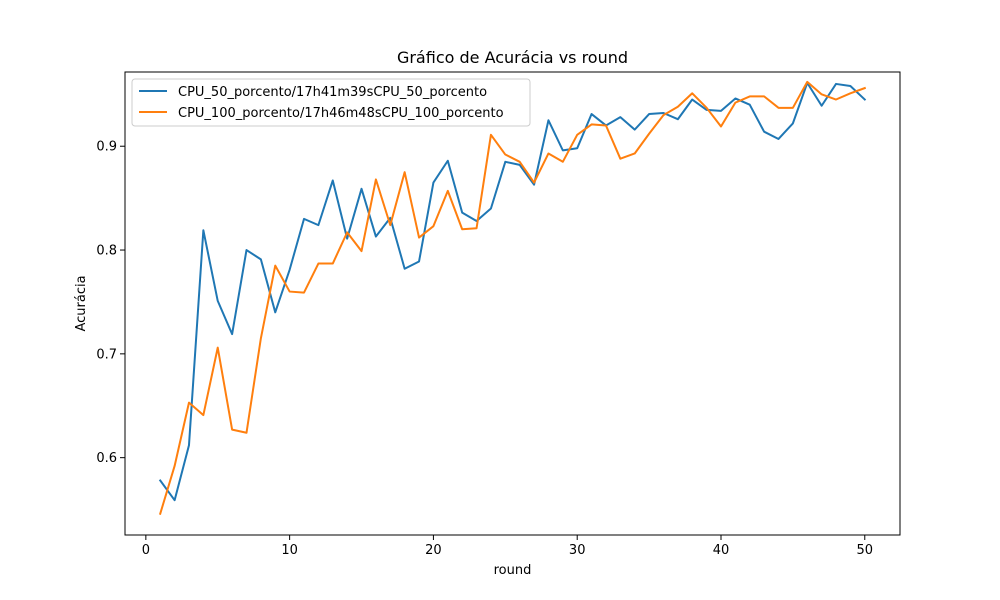 The image size is (1000, 600). Describe the element at coordinates (512, 57) in the screenshot. I see `chart-title: Gráfico de Acurácia vs round` at that location.